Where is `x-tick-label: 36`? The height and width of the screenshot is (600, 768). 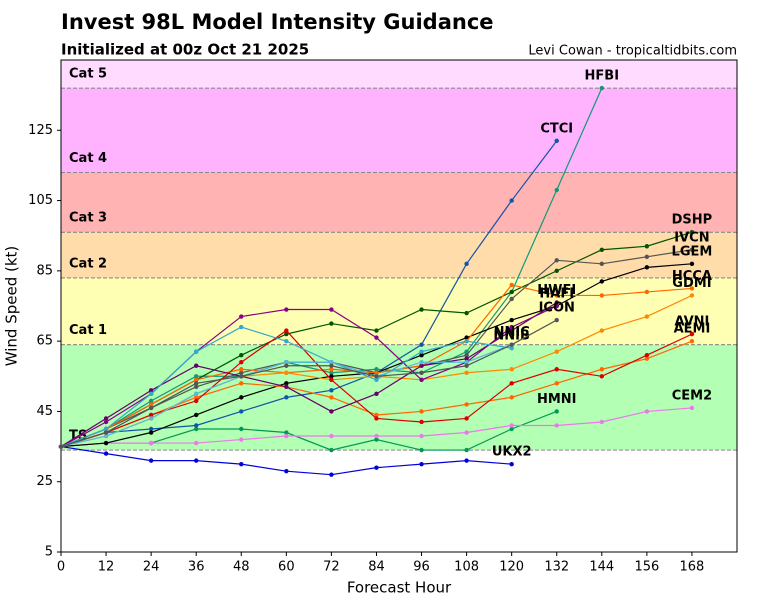 x-tick-label: 36 is located at coordinates (196, 567).